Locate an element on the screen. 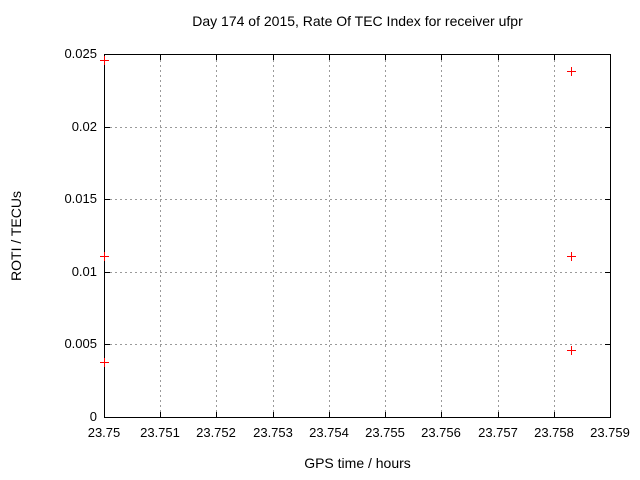 Image resolution: width=640 pixels, height=480 pixels. x-tick-label: 23.75 is located at coordinates (104, 432).